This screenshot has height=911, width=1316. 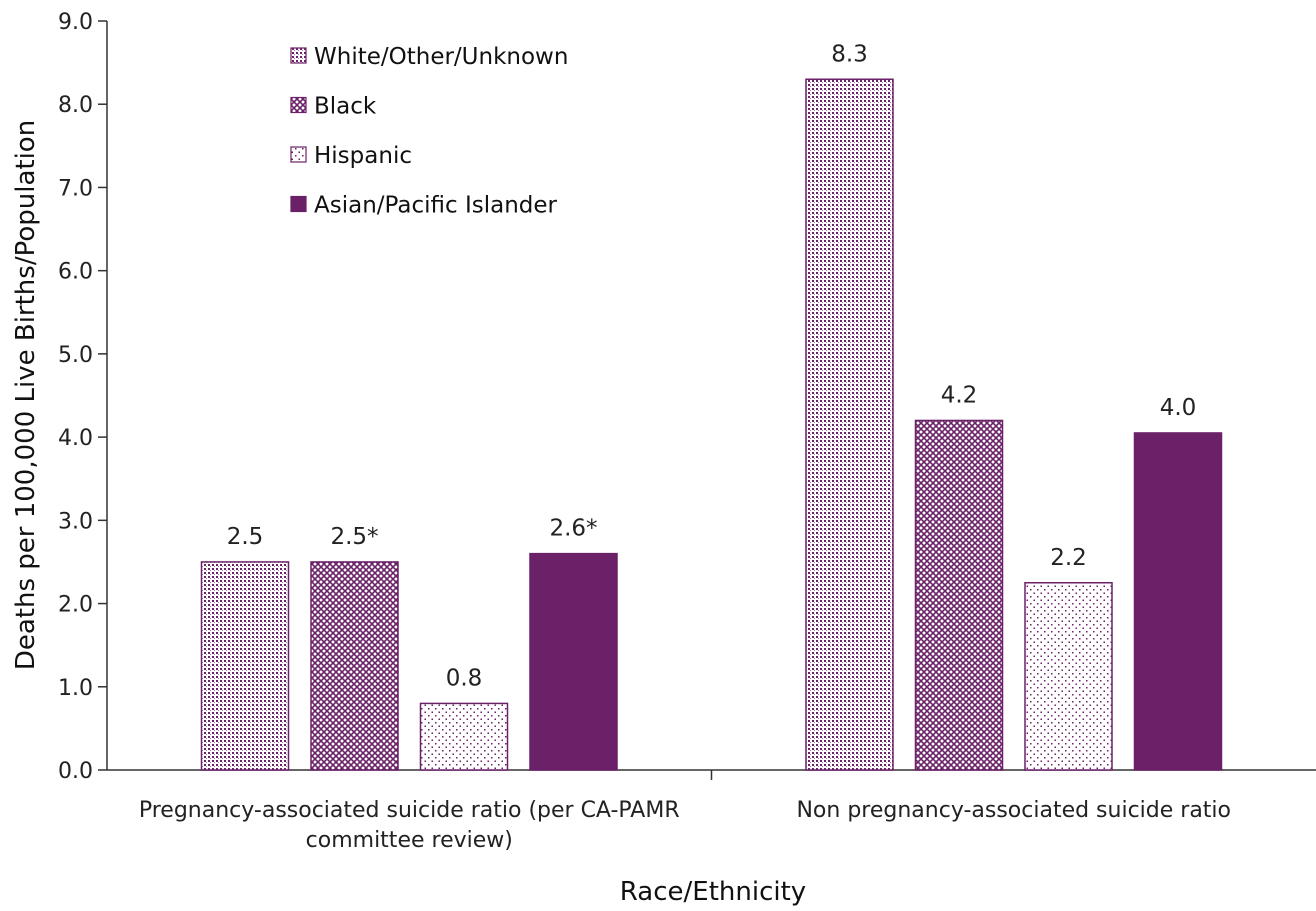 What do you see at coordinates (713, 892) in the screenshot?
I see `x-axis-title: Race/Ethnicity` at bounding box center [713, 892].